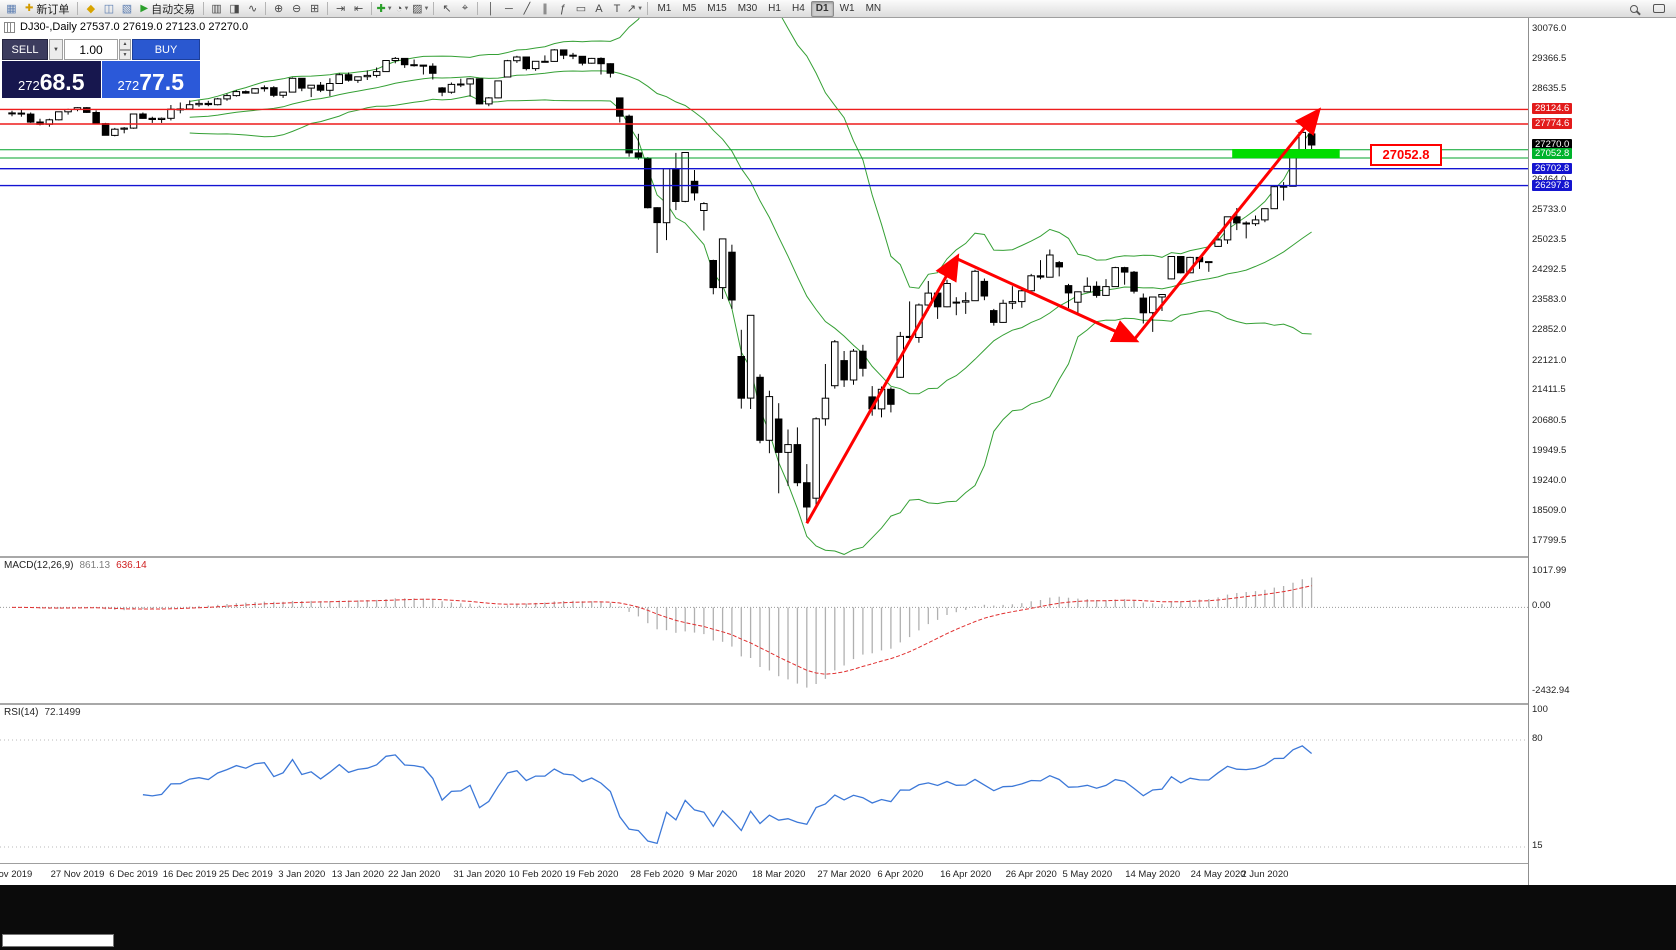 The image size is (1676, 950). I want to click on horizontal-line-icon: ─, so click(509, 8).